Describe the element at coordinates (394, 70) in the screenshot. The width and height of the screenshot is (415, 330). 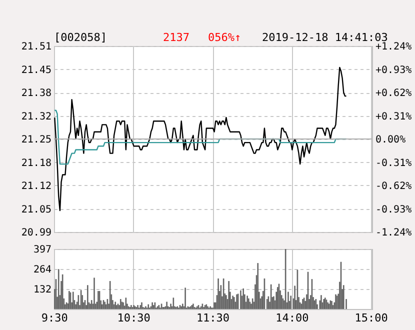
I see `y2-tick-label: +0.93%` at that location.